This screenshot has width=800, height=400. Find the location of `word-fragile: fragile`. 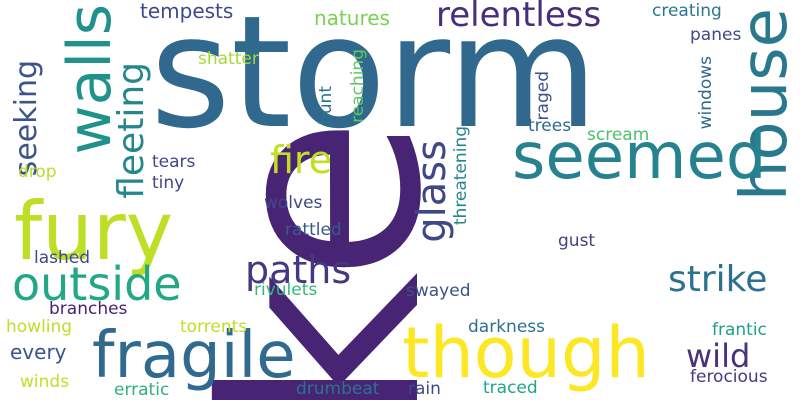

word-fragile: fragile is located at coordinates (194, 356).